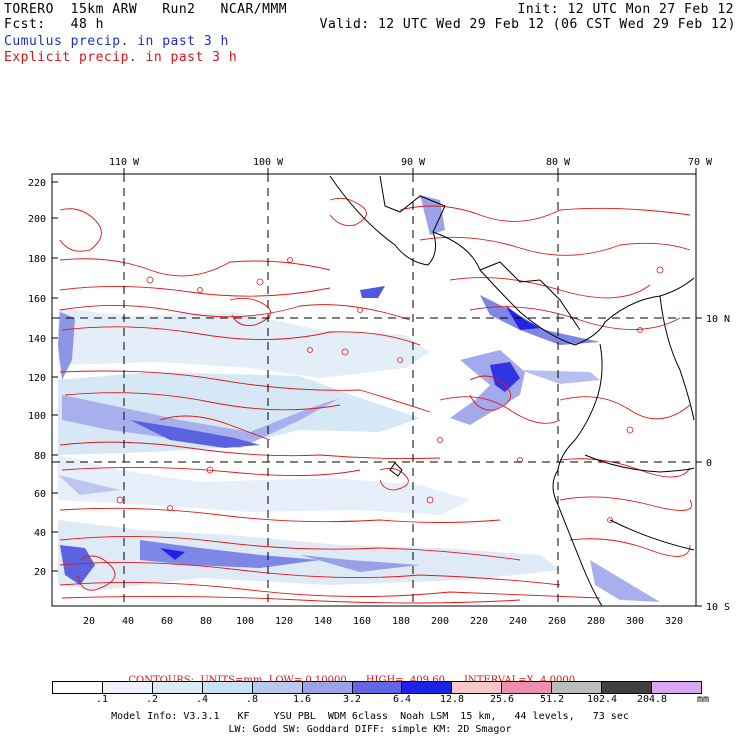 This screenshot has height=740, width=740. Describe the element at coordinates (40, 533) in the screenshot. I see `y-tick-label: 40` at that location.